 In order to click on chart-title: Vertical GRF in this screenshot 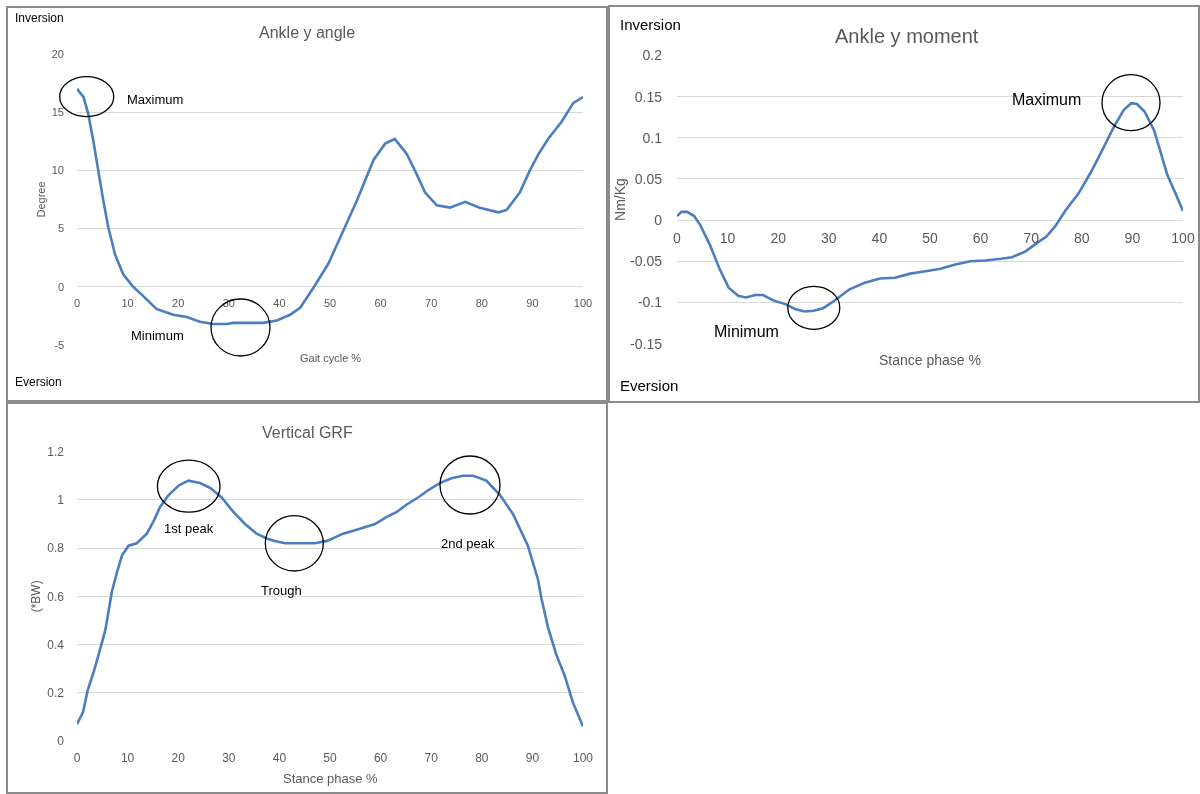, I will do `click(307, 432)`.